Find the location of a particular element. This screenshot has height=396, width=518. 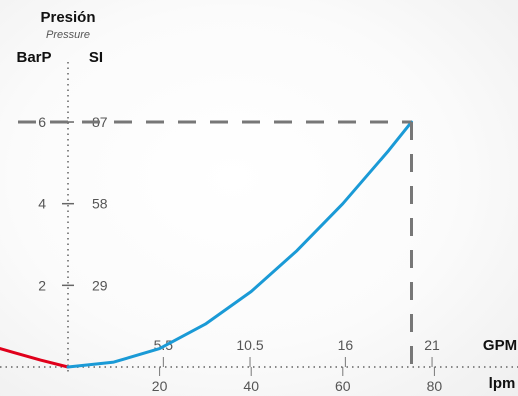

y-tick-label-bar: 2 is located at coordinates (42, 285).